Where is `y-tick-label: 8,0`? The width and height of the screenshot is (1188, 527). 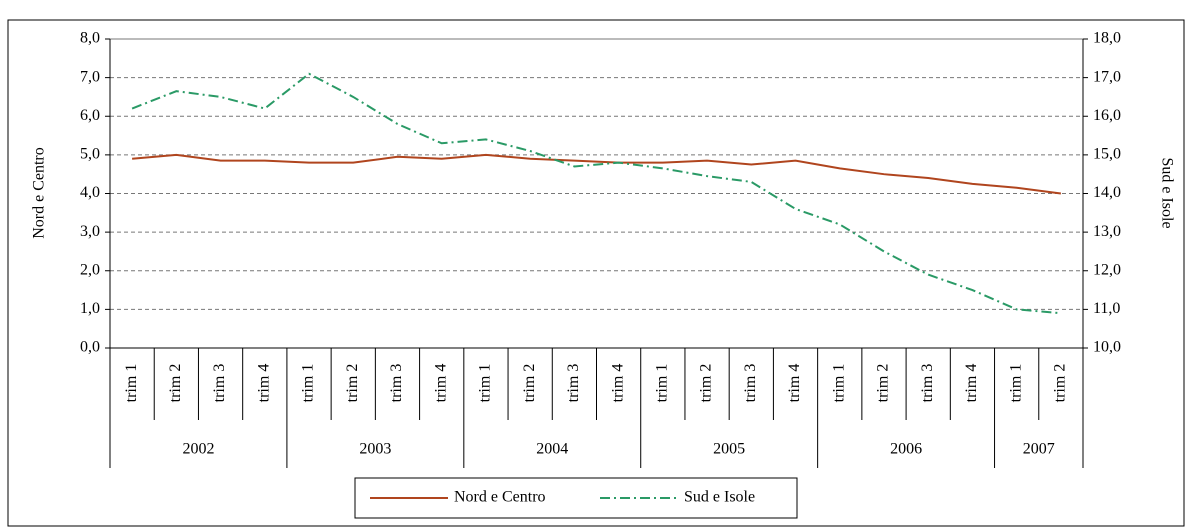
y-tick-label: 8,0 is located at coordinates (90, 38).